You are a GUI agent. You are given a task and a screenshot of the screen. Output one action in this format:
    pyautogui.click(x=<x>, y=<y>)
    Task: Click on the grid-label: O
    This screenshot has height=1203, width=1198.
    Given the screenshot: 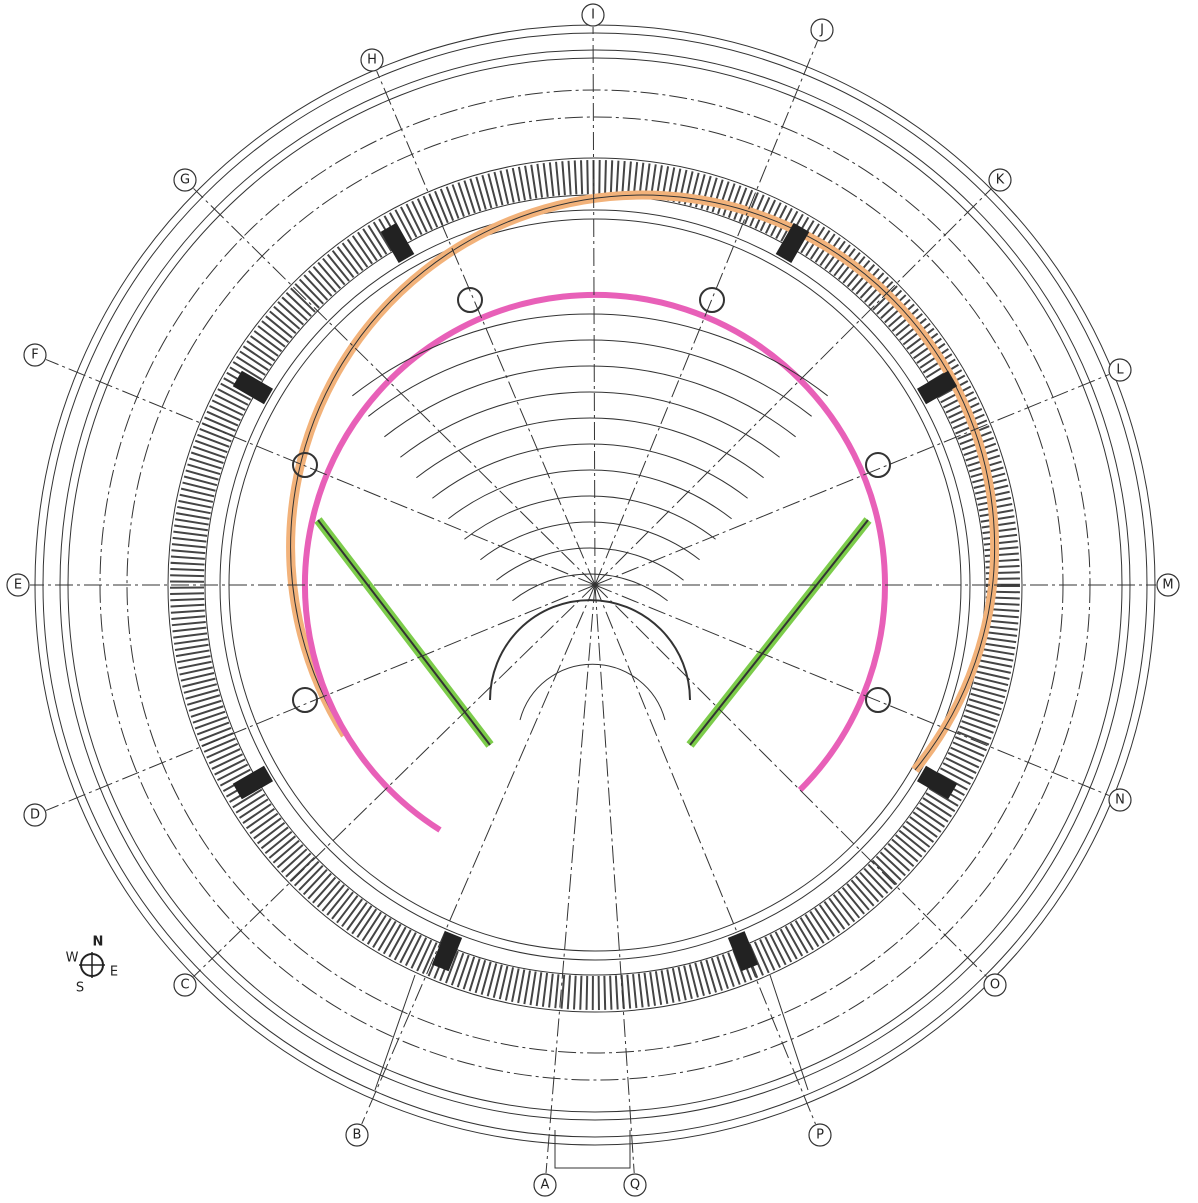 What is the action you would take?
    pyautogui.click(x=995, y=985)
    